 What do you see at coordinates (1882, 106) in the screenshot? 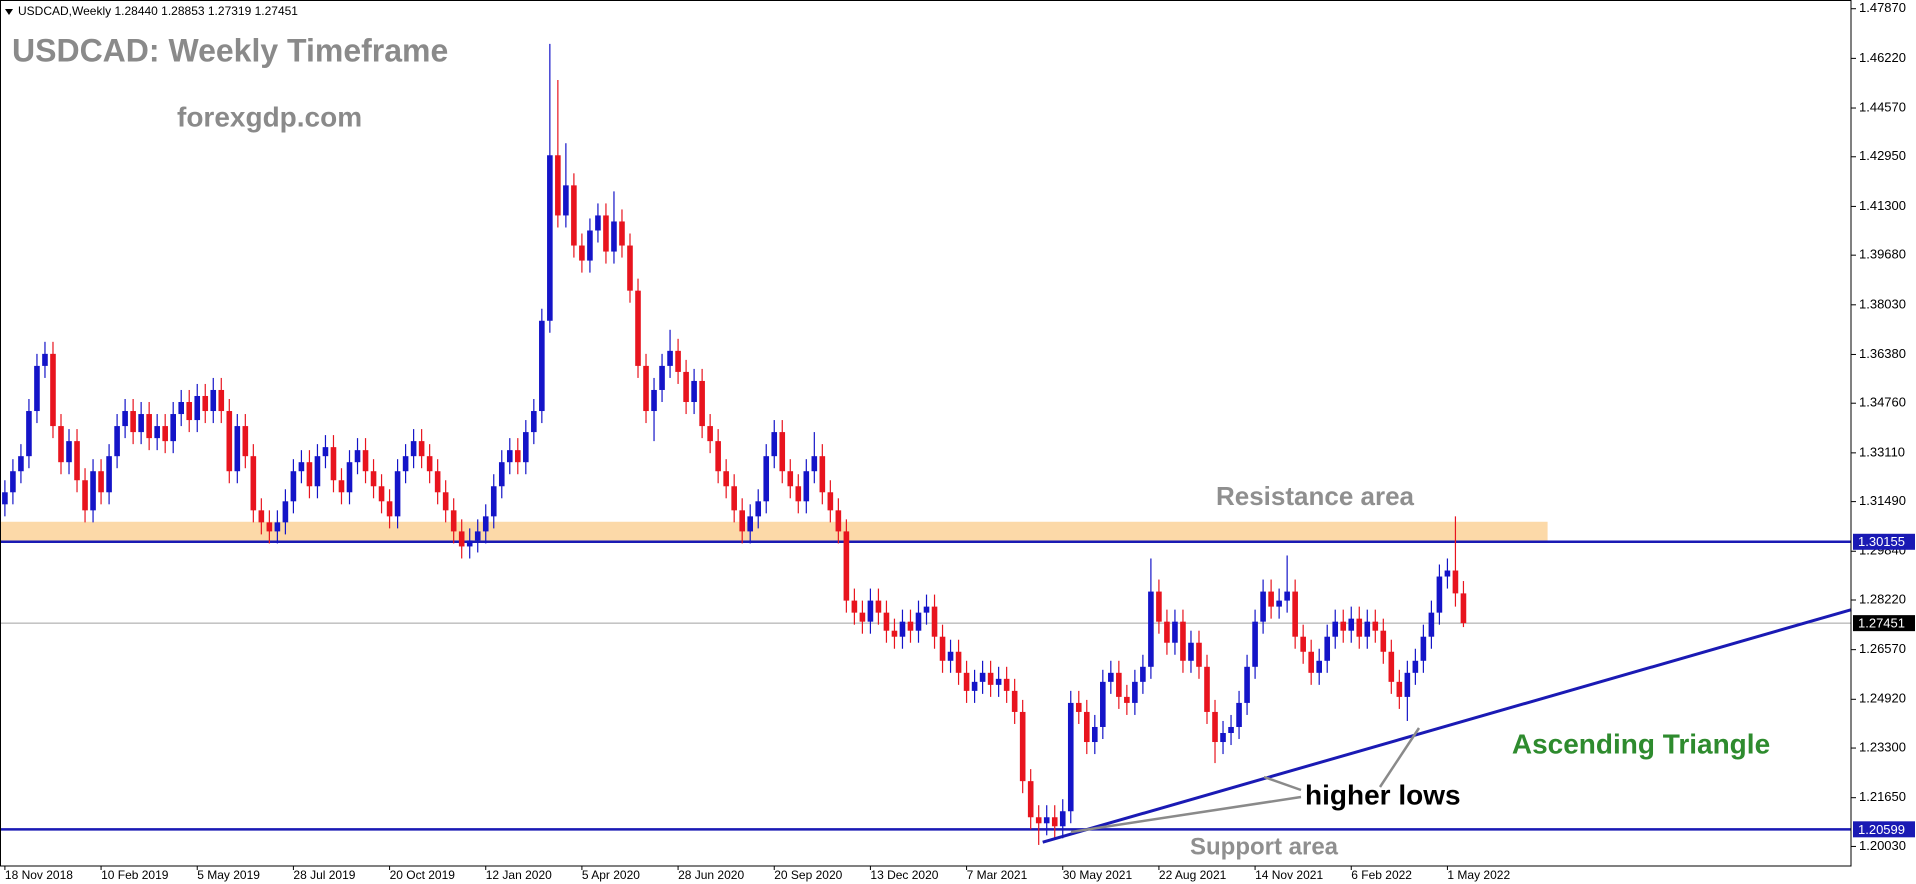
I see `y-tick-label: 1.44570` at bounding box center [1882, 106].